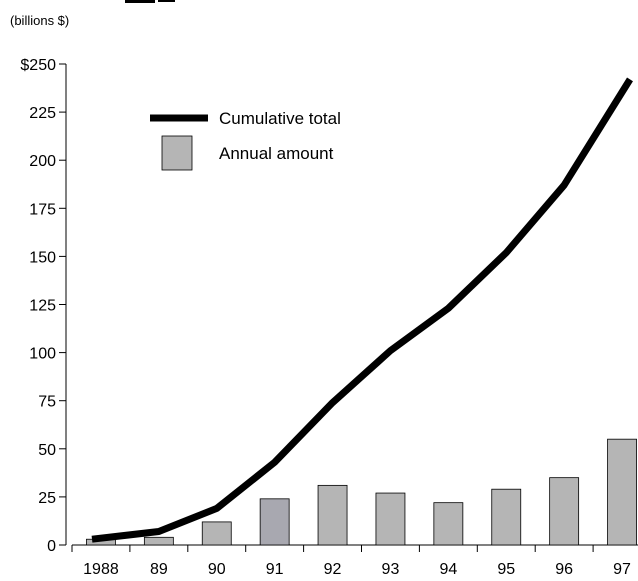  I want to click on y-tick-label: 0, so click(51, 546).